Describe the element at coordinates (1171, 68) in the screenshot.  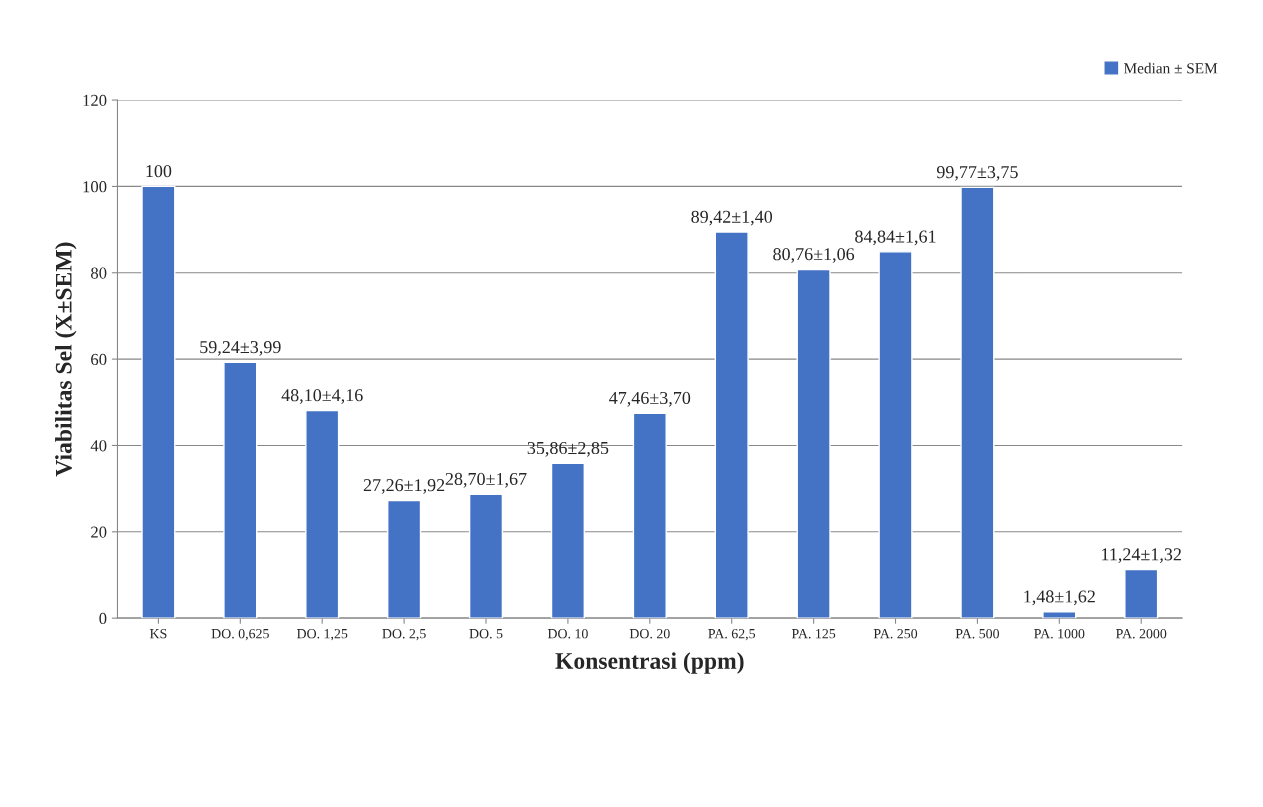
I see `legend-label: Median ± SEM` at that location.